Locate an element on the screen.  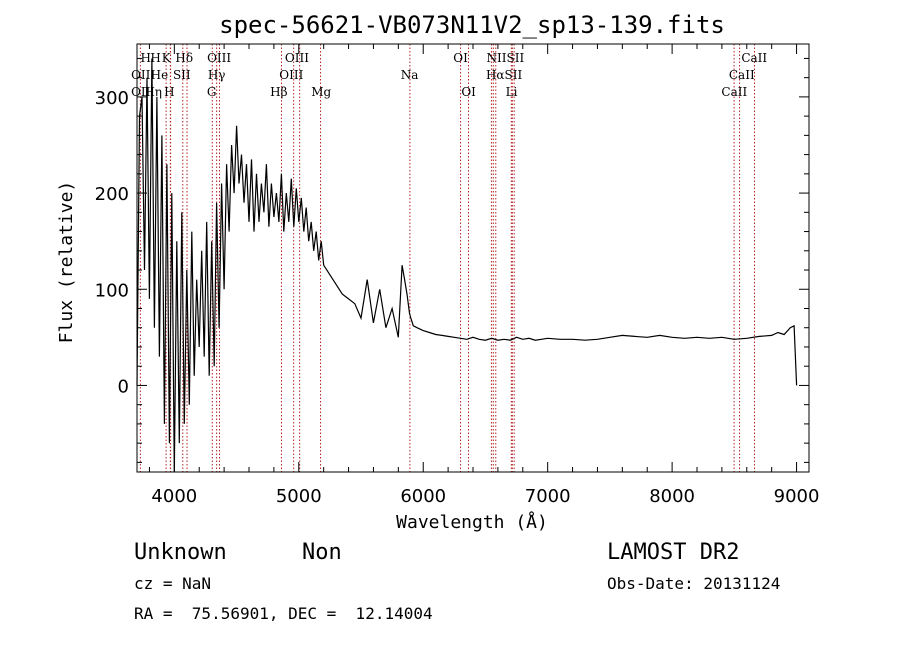
y-axis-label: Flux (relative) is located at coordinates (66, 262).